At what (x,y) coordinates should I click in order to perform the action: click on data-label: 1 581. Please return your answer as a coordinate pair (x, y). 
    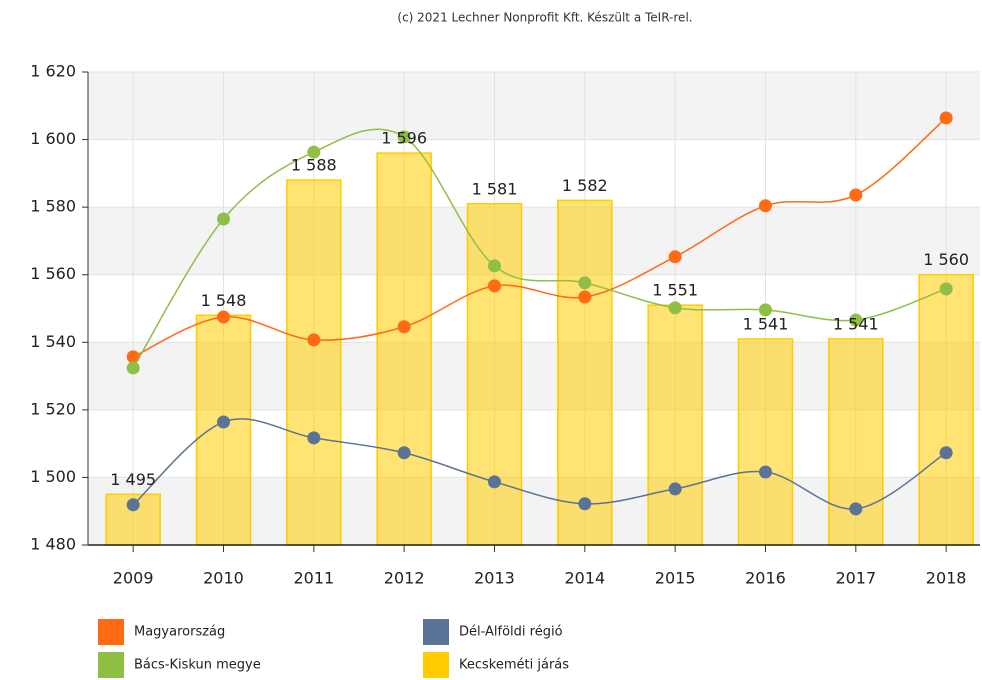
    Looking at the image, I should click on (495, 188).